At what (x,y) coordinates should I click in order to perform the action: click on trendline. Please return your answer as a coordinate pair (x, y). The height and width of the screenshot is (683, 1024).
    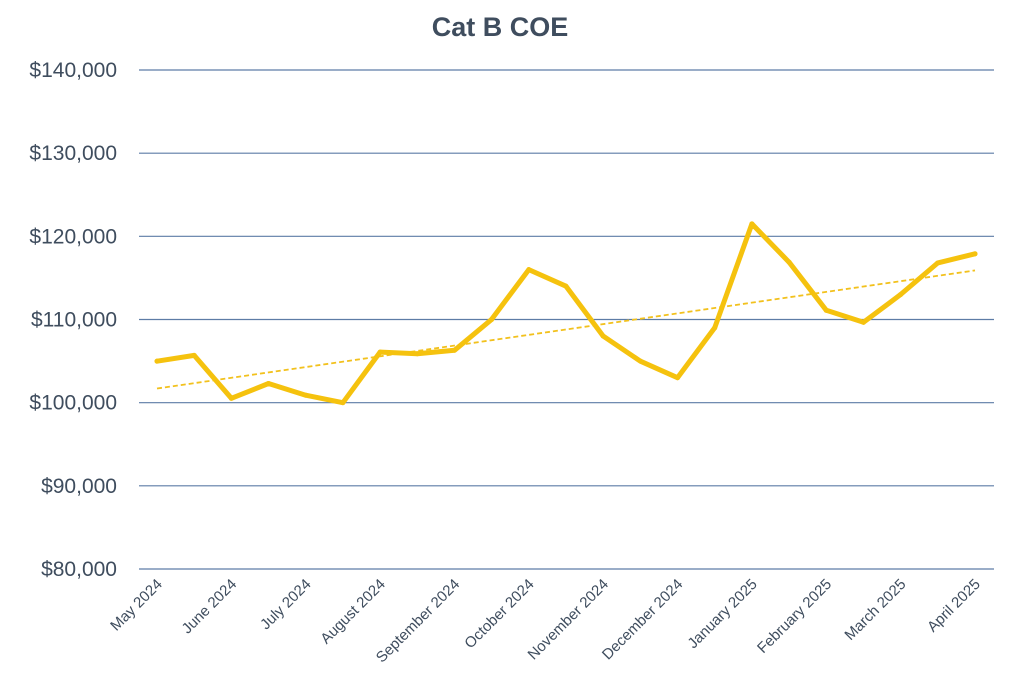
    Looking at the image, I should click on (566, 329).